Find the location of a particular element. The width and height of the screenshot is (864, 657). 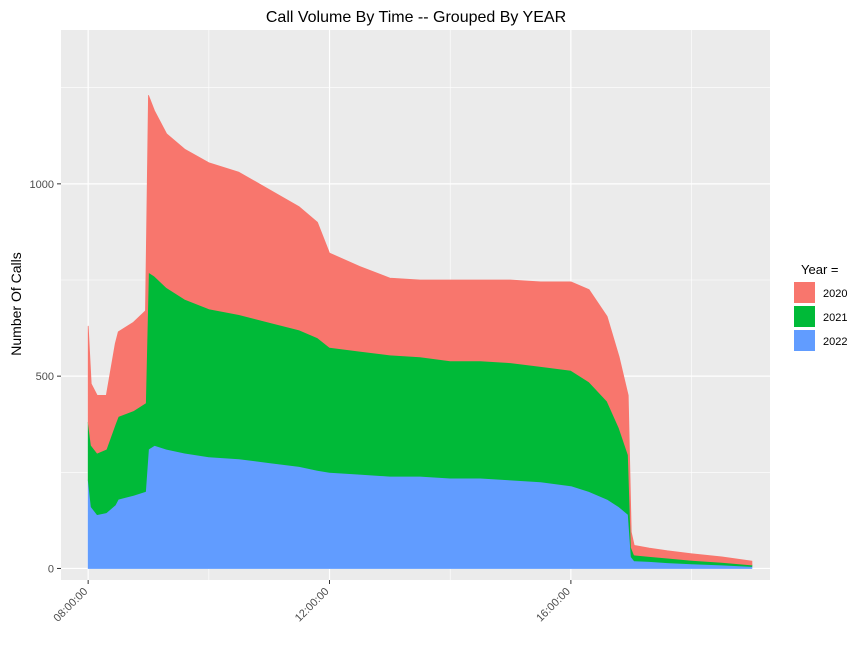

y-axis: 0 500 1000 is located at coordinates (45, 377).